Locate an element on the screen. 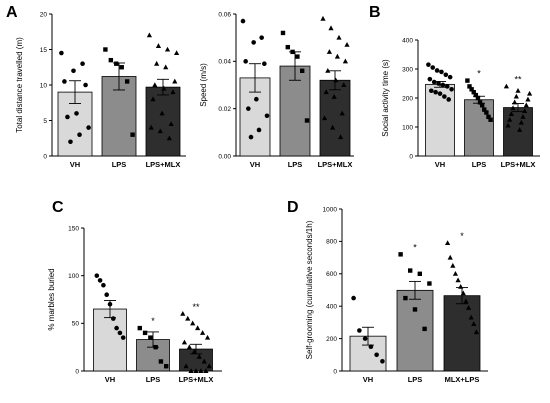  y-axis-title: % marbles buried is located at coordinates (51, 299).